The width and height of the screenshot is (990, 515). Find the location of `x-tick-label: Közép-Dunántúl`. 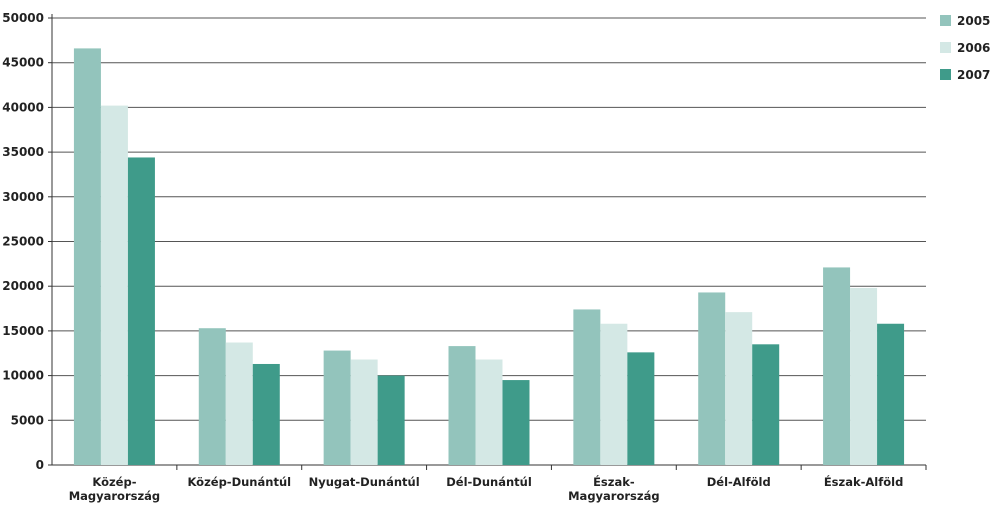

x-tick-label: Közép-Dunántúl is located at coordinates (239, 482).